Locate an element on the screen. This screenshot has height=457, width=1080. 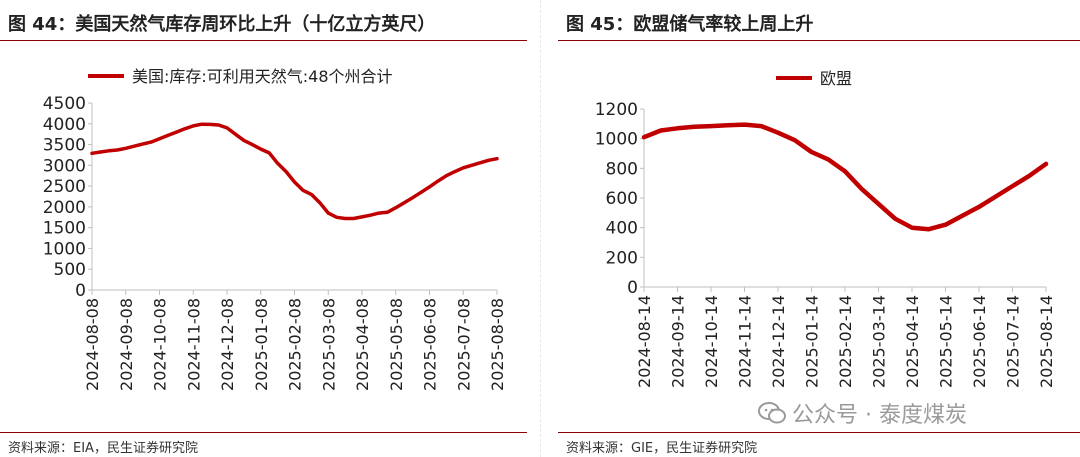
right-y-tick-label: 0 is located at coordinates (632, 288).